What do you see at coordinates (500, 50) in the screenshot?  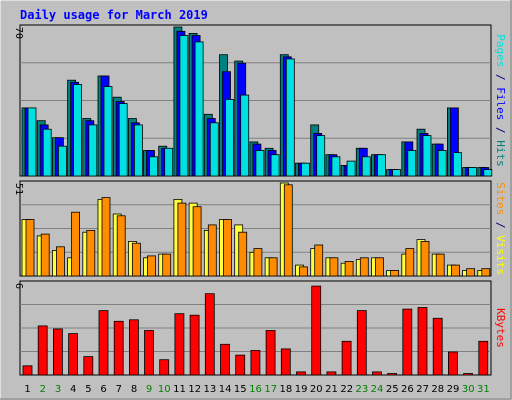 I see `legend-part: Pages` at bounding box center [500, 50].